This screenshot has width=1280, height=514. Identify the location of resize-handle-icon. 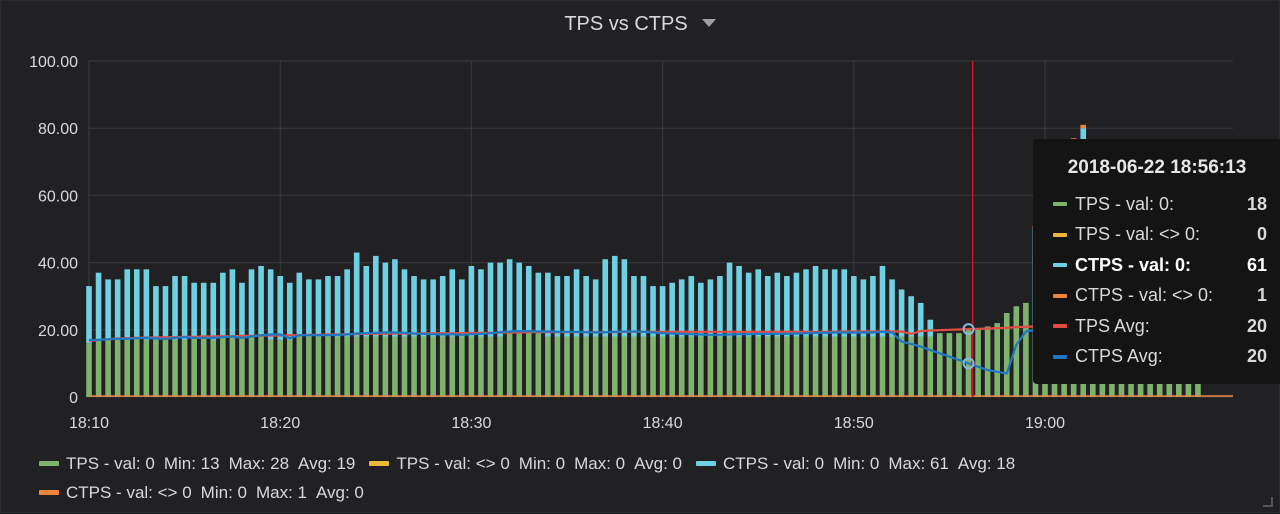
(1268, 502).